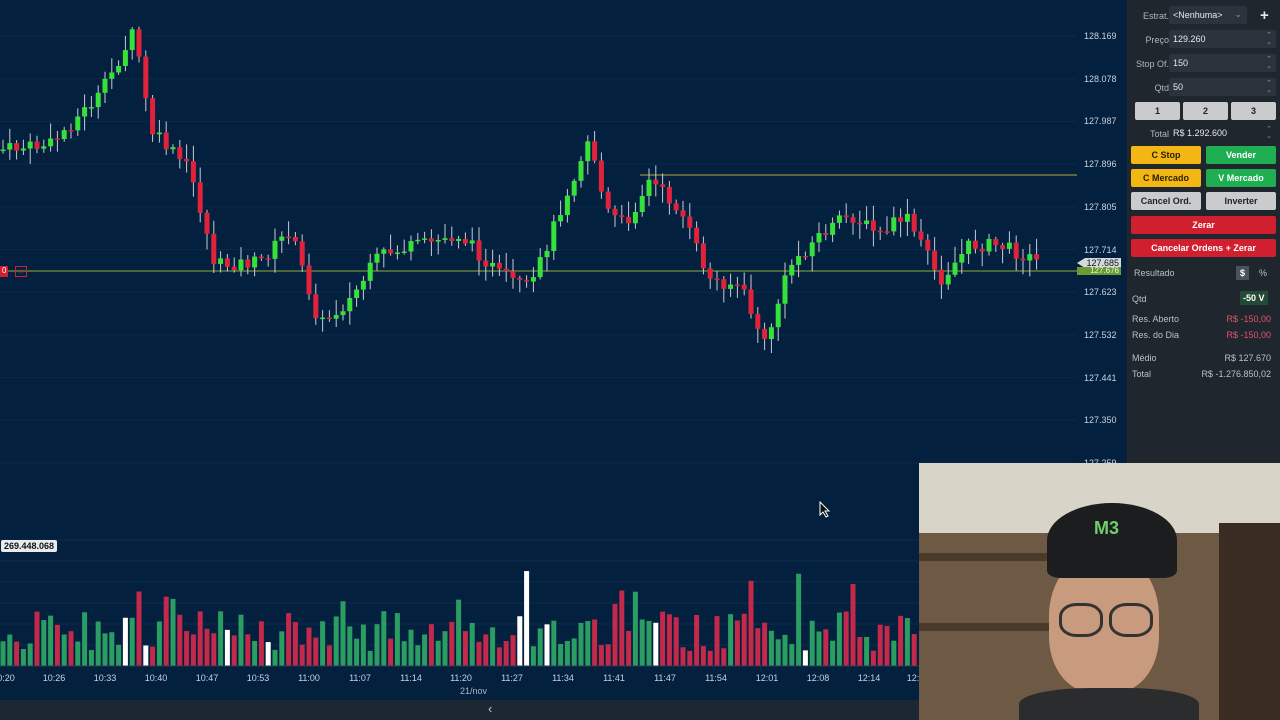 The image size is (1280, 720). Describe the element at coordinates (1166, 178) in the screenshot. I see `c-mercado-button: C Mercado` at that location.